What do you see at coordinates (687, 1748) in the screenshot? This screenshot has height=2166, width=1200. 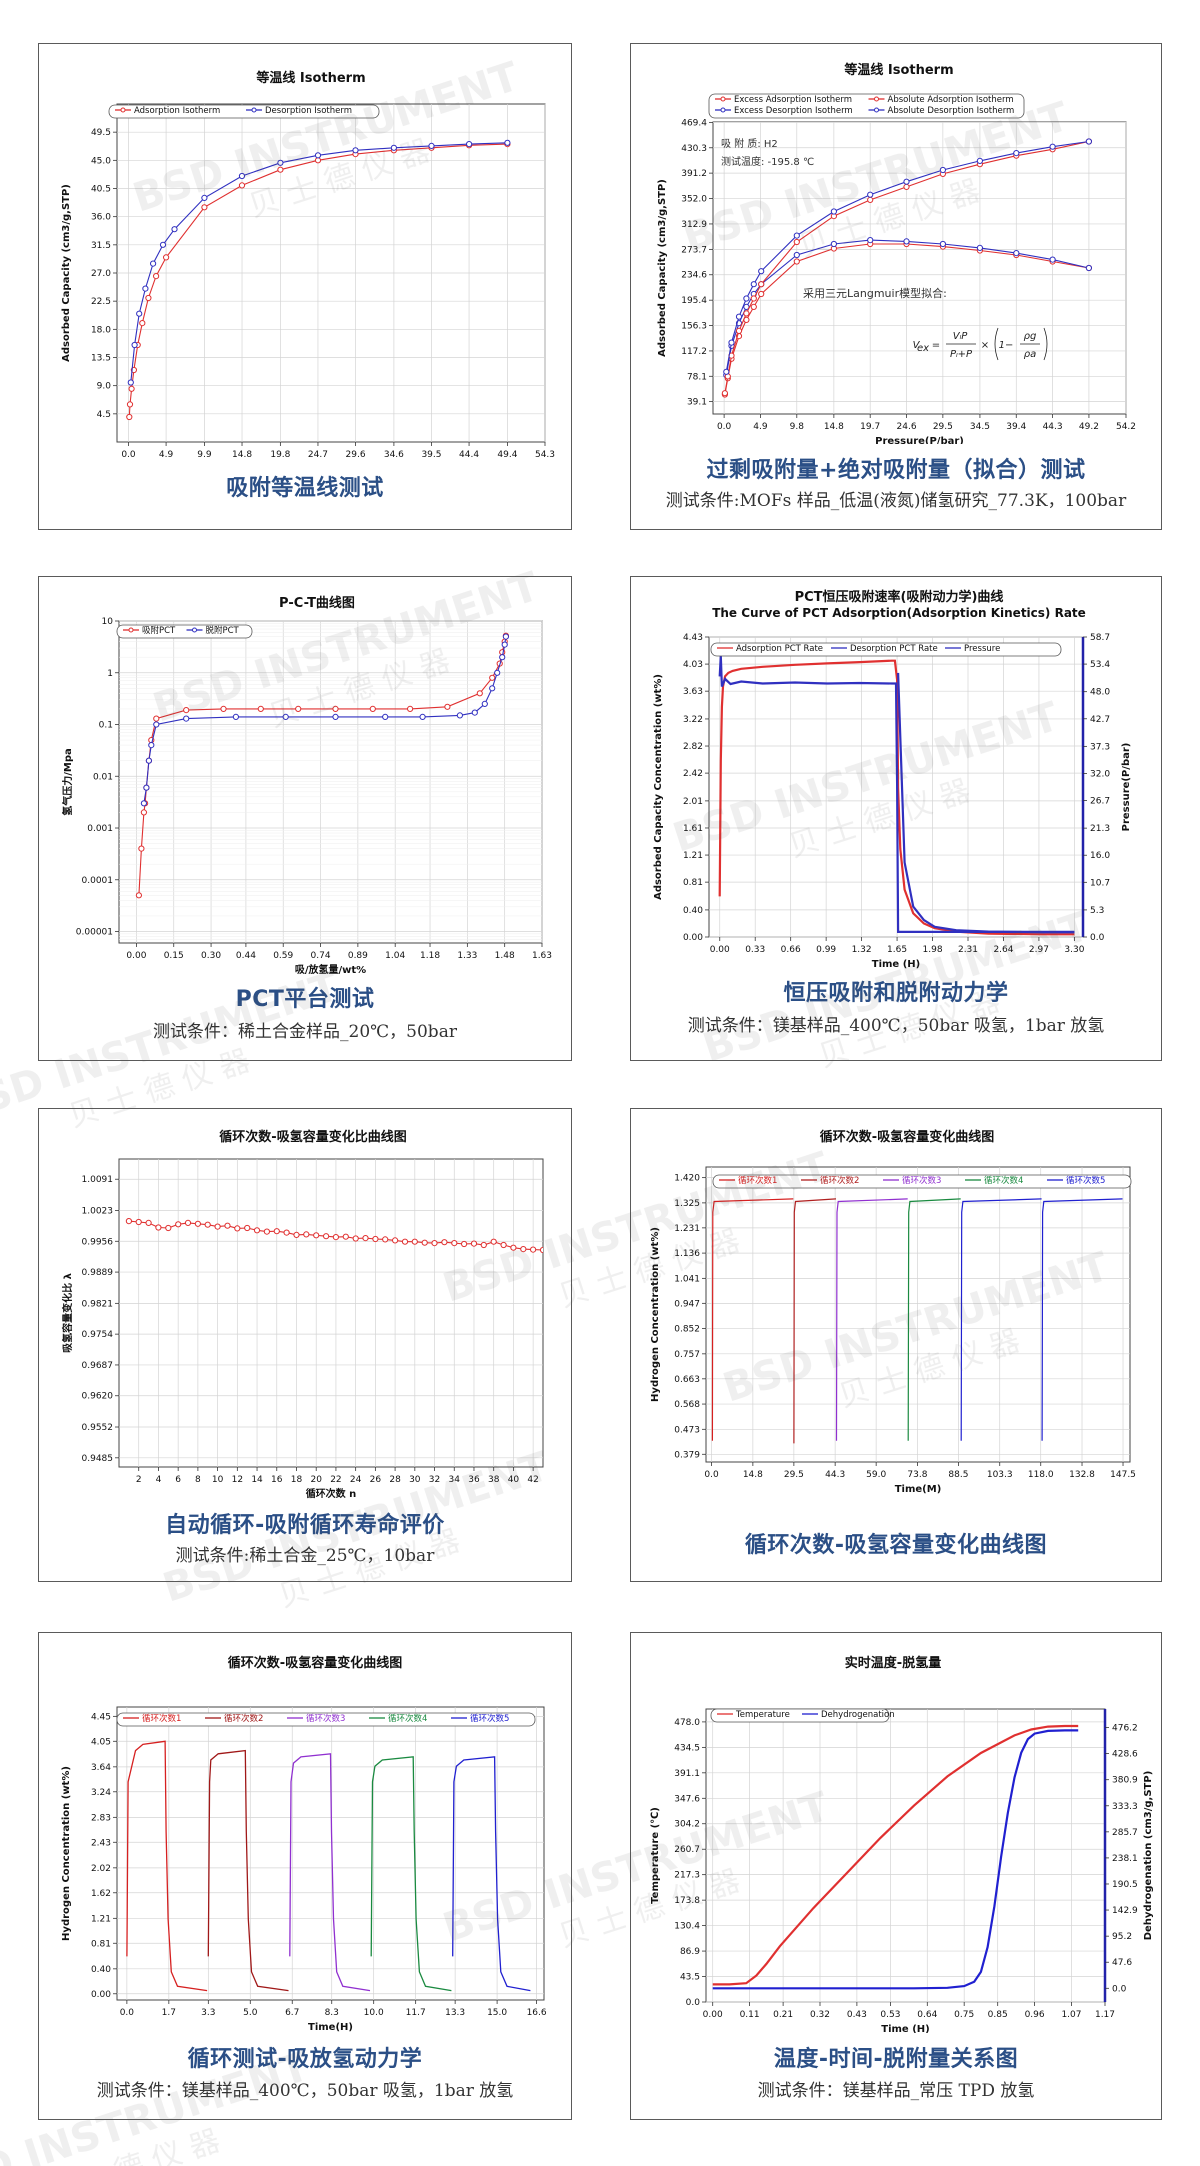 I see `y-tick-label: 434.5` at bounding box center [687, 1748].